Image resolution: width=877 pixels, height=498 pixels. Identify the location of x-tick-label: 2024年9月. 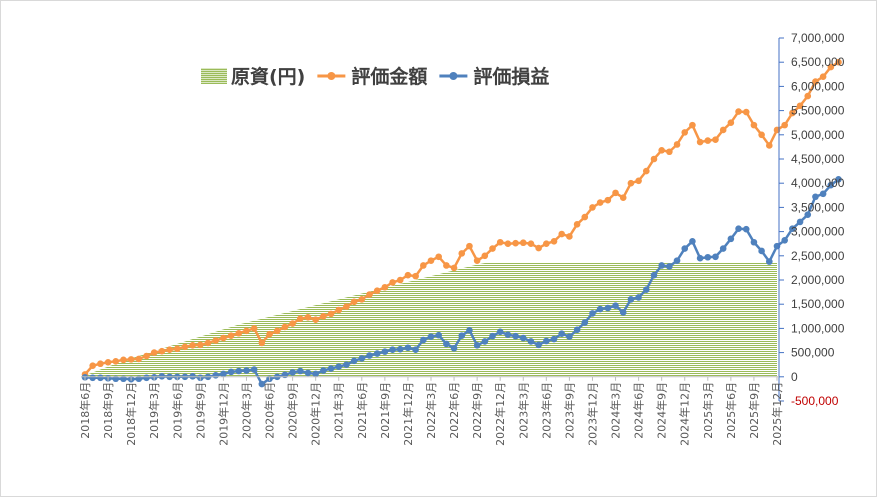
(662, 410).